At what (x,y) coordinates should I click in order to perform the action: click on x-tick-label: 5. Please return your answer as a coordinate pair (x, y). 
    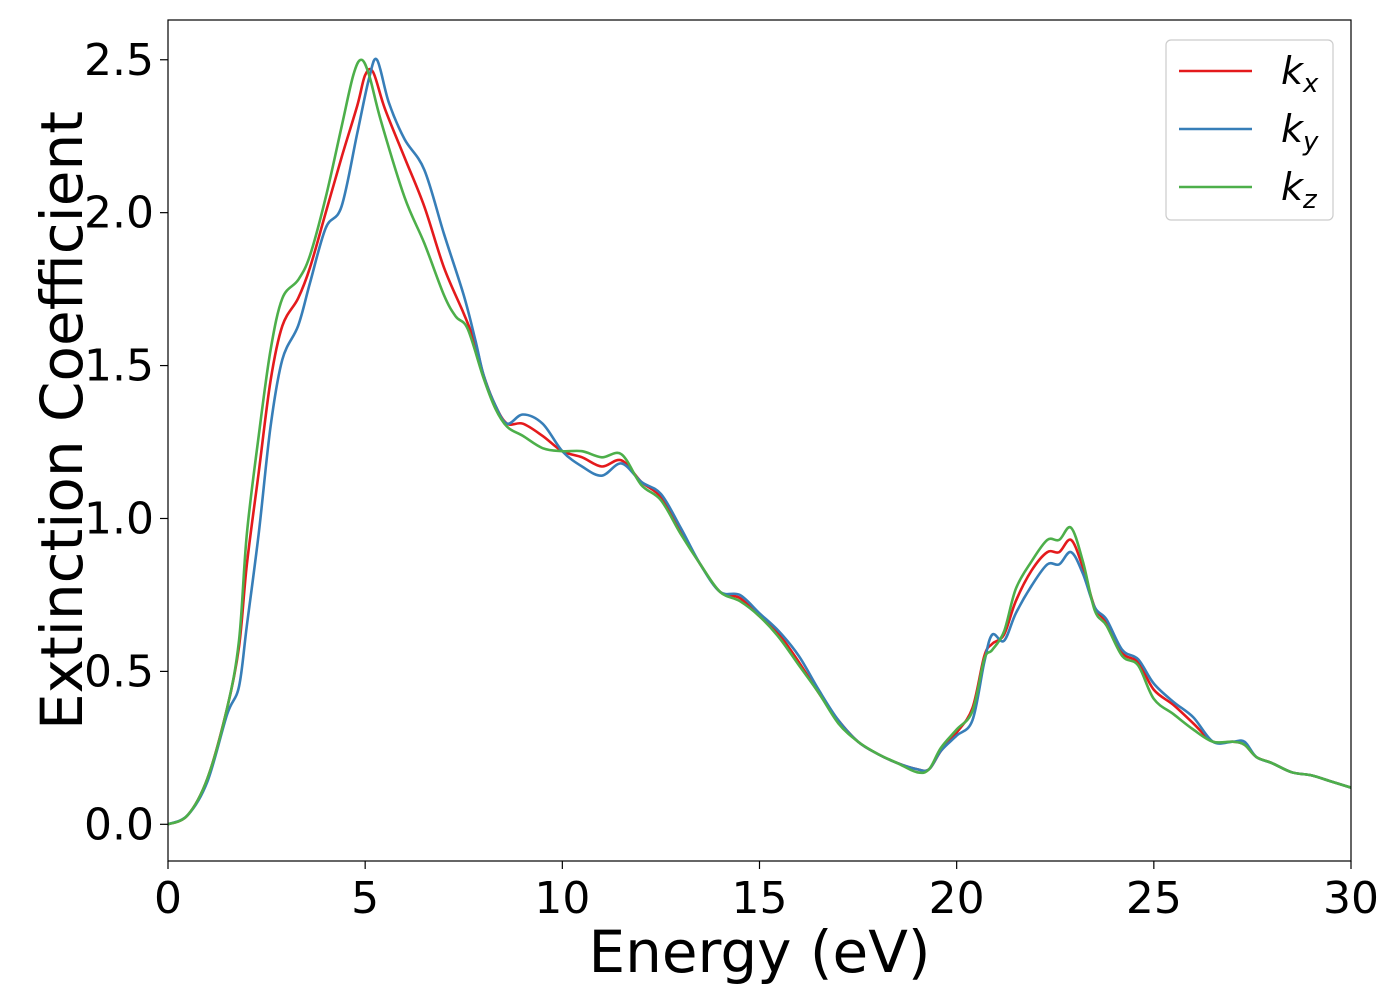
    Looking at the image, I should click on (365, 898).